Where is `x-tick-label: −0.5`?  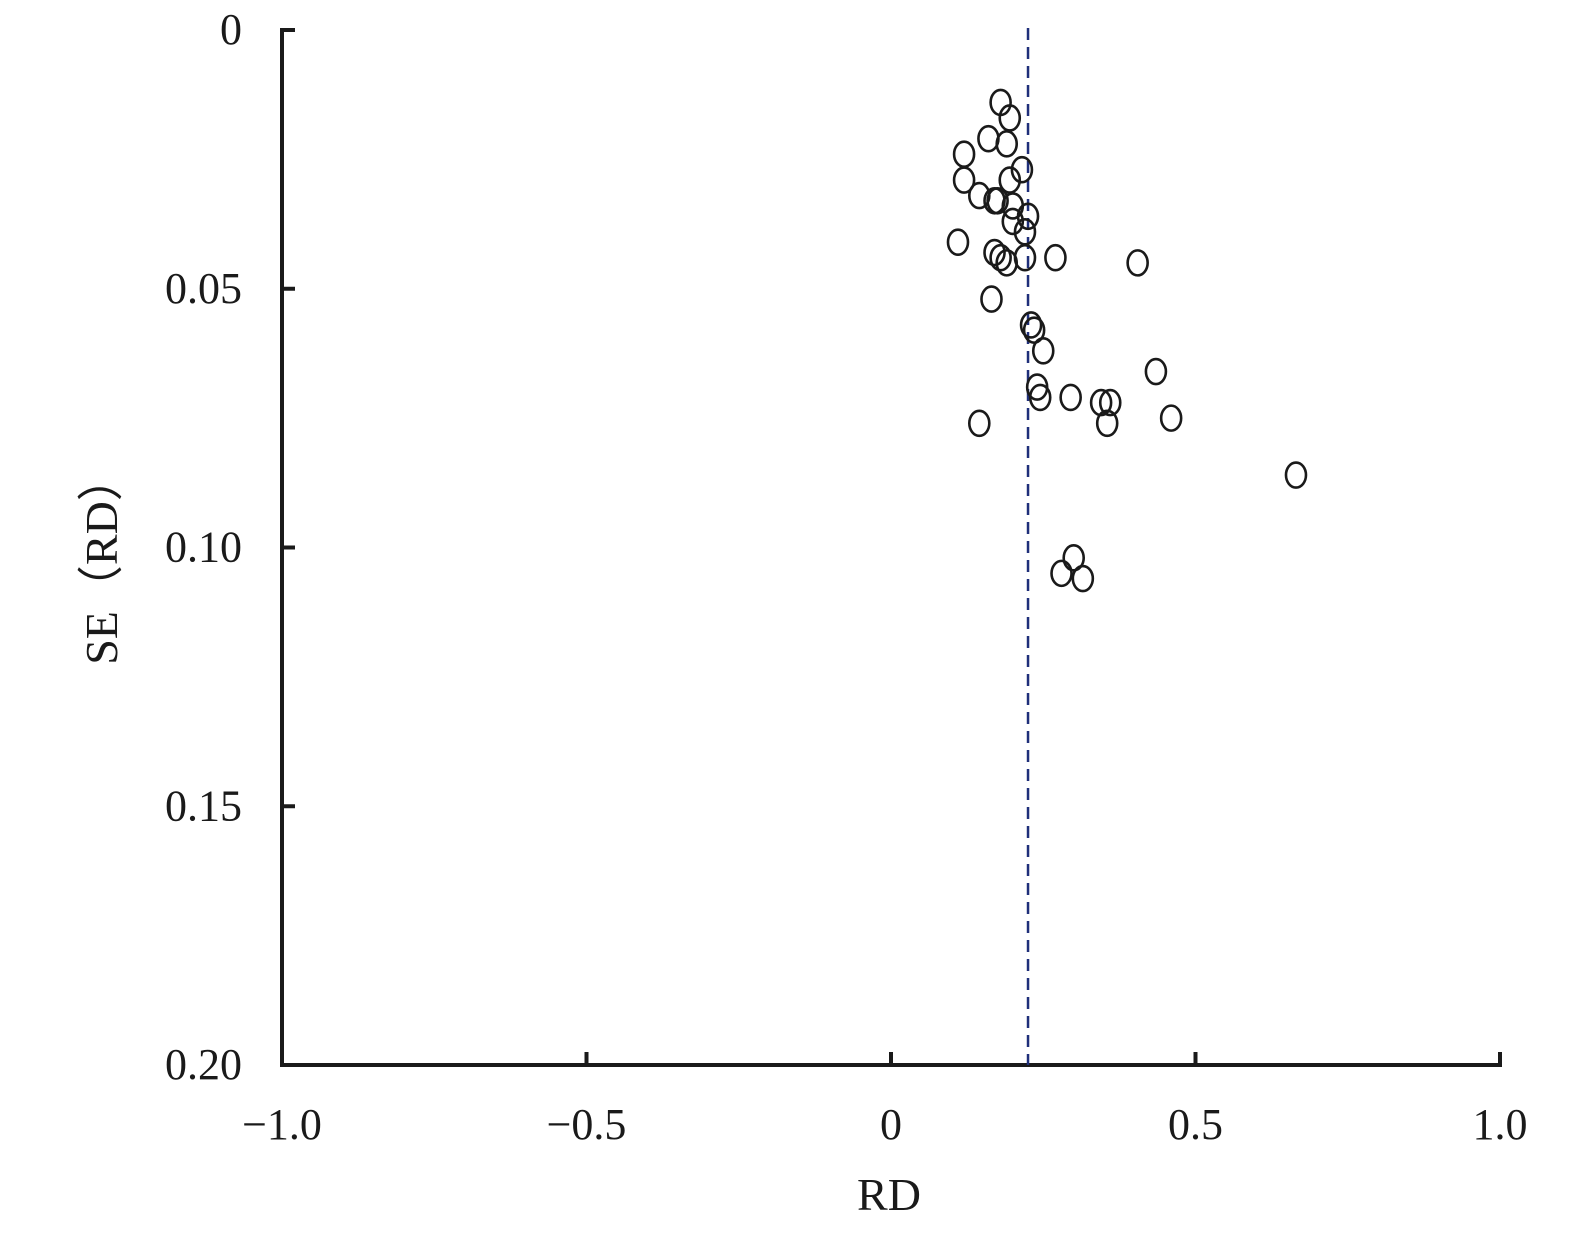 x-tick-label: −0.5 is located at coordinates (587, 1124).